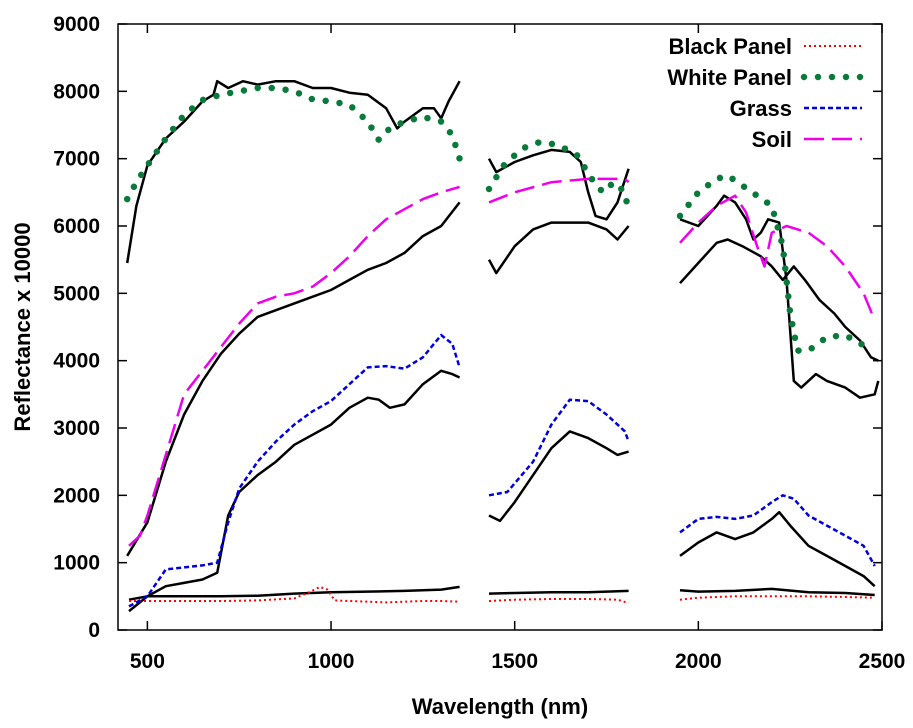 This screenshot has height=728, width=913. I want to click on x-tick-label: 2000, so click(698, 661).